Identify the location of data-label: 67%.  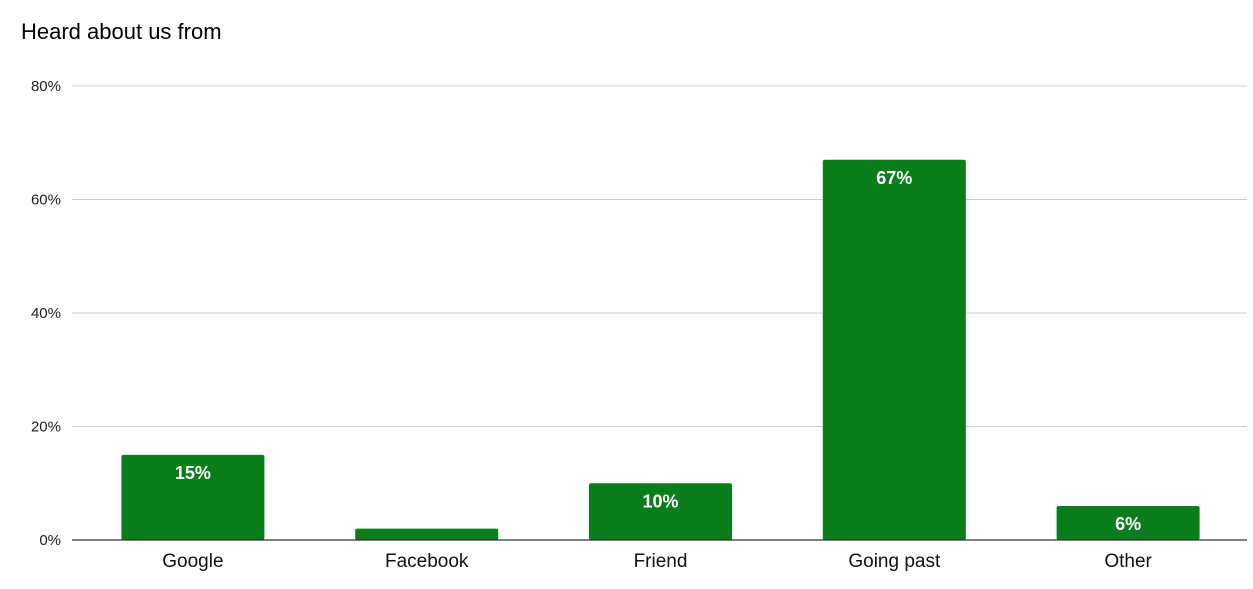
(894, 178).